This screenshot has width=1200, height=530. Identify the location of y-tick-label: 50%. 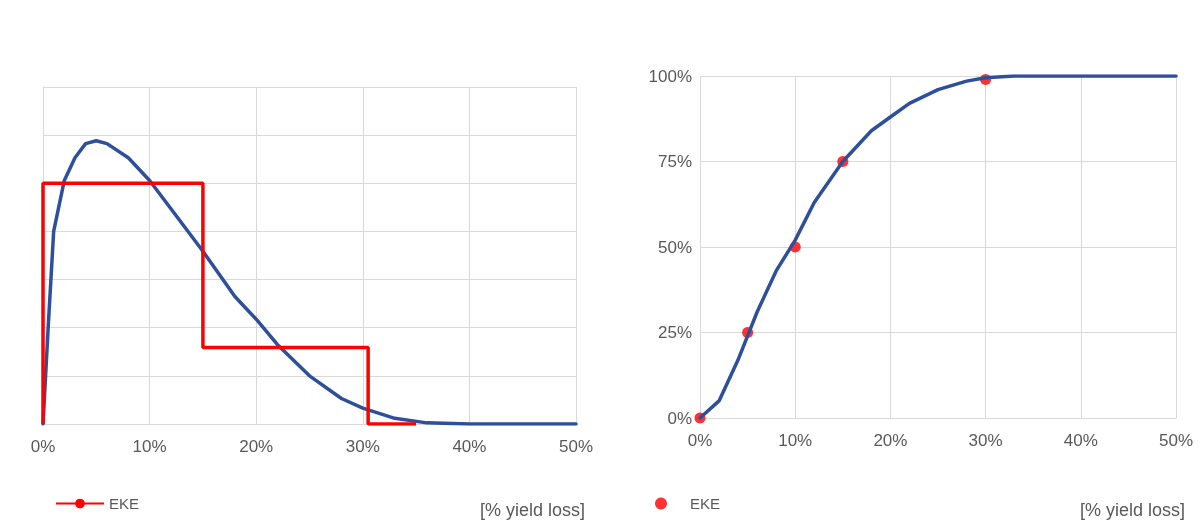
(674, 247).